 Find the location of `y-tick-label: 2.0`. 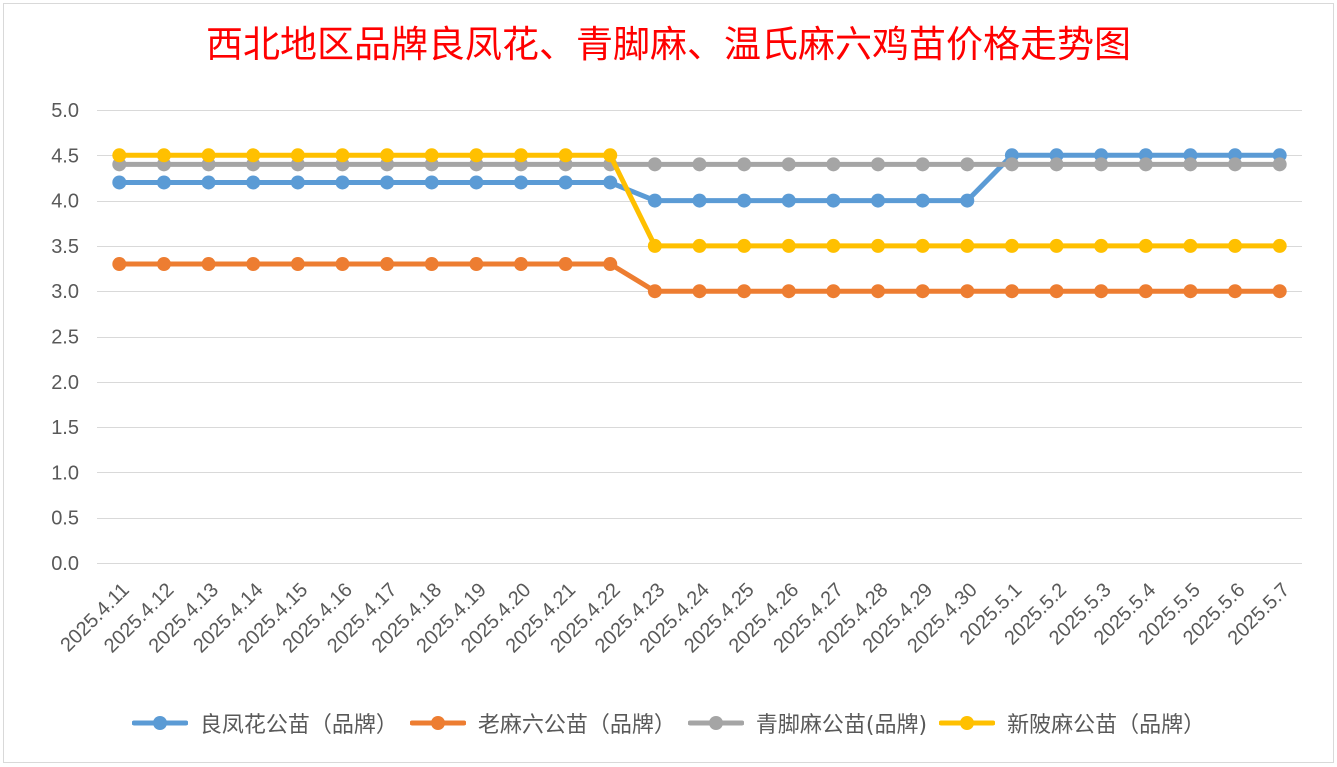

y-tick-label: 2.0 is located at coordinates (65, 383).